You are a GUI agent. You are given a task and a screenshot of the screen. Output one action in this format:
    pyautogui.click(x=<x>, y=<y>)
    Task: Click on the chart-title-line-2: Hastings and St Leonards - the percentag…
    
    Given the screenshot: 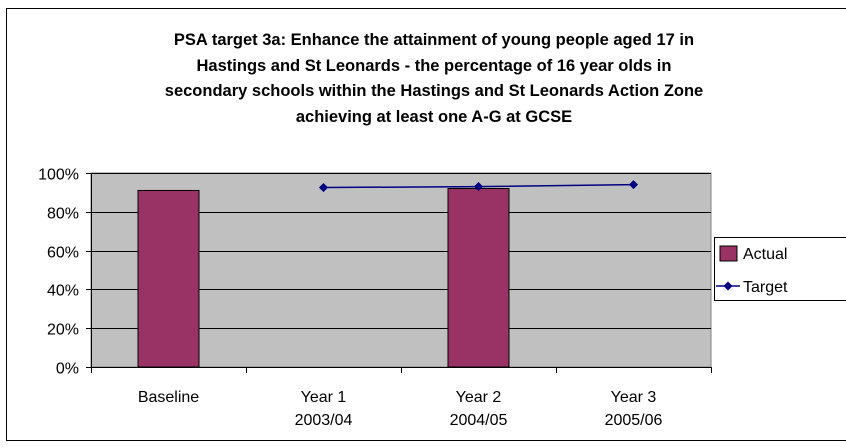 What is the action you would take?
    pyautogui.click(x=434, y=66)
    